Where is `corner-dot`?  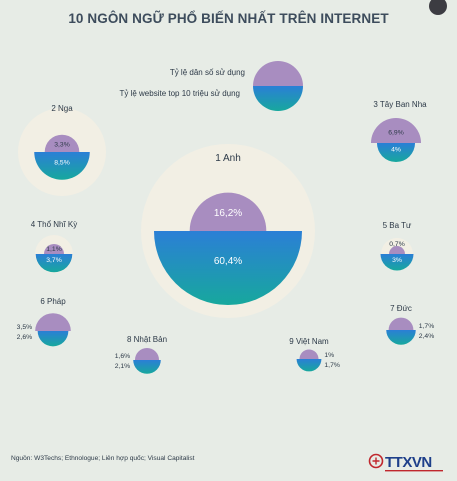
corner-dot is located at coordinates (438, 7).